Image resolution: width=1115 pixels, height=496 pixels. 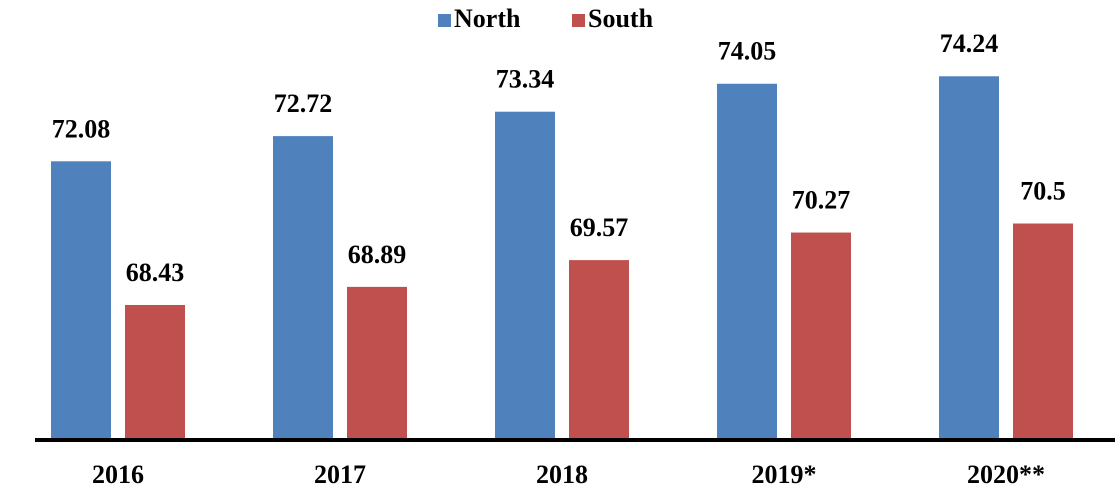 What do you see at coordinates (821, 200) in the screenshot?
I see `data-label: 70.27` at bounding box center [821, 200].